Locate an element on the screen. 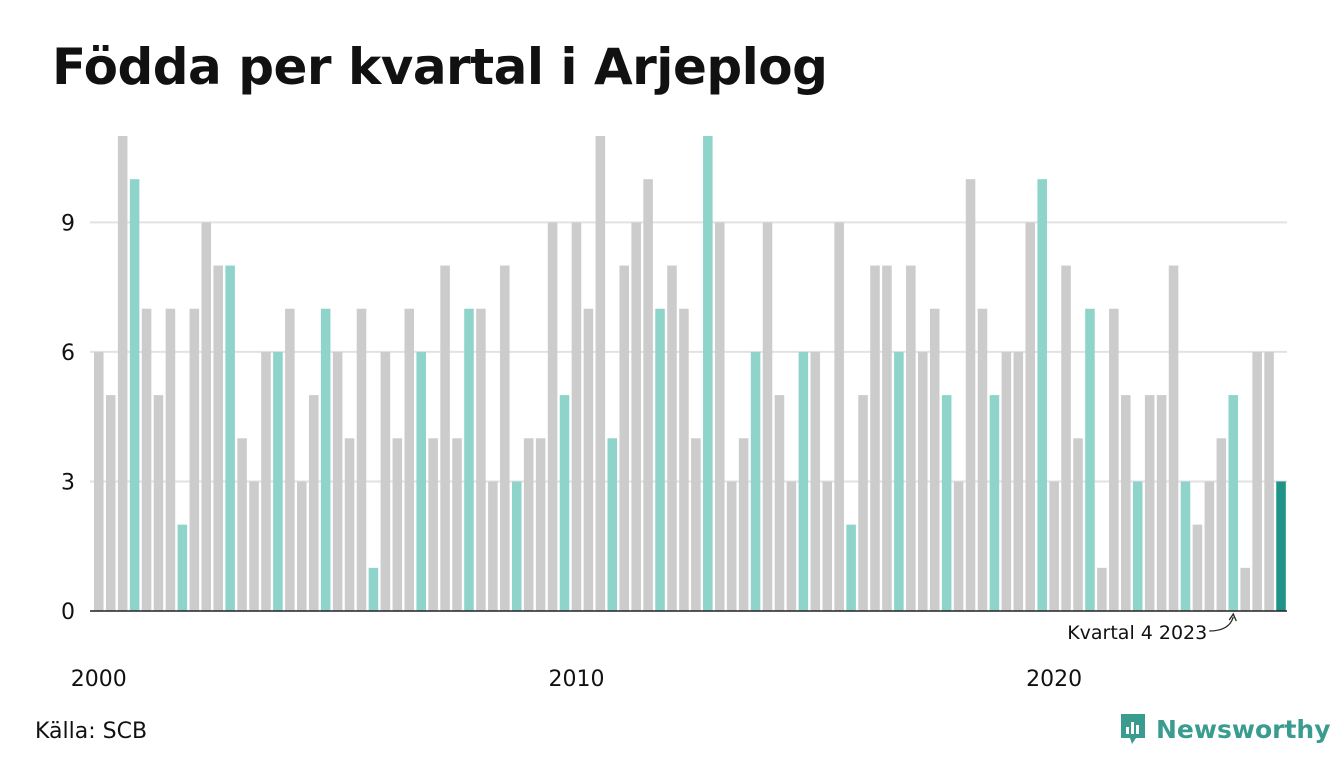 The height and width of the screenshot is (780, 1340). x-tick-label: 2010 is located at coordinates (576, 679).